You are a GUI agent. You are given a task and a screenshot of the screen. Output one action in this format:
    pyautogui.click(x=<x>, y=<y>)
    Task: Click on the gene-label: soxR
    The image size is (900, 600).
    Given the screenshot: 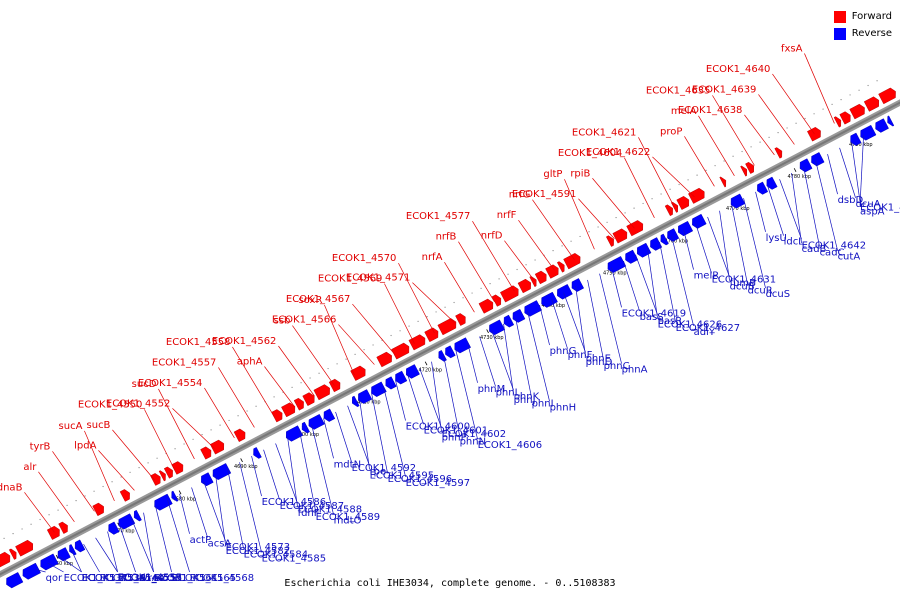 What is the action you would take?
    pyautogui.click(x=311, y=300)
    